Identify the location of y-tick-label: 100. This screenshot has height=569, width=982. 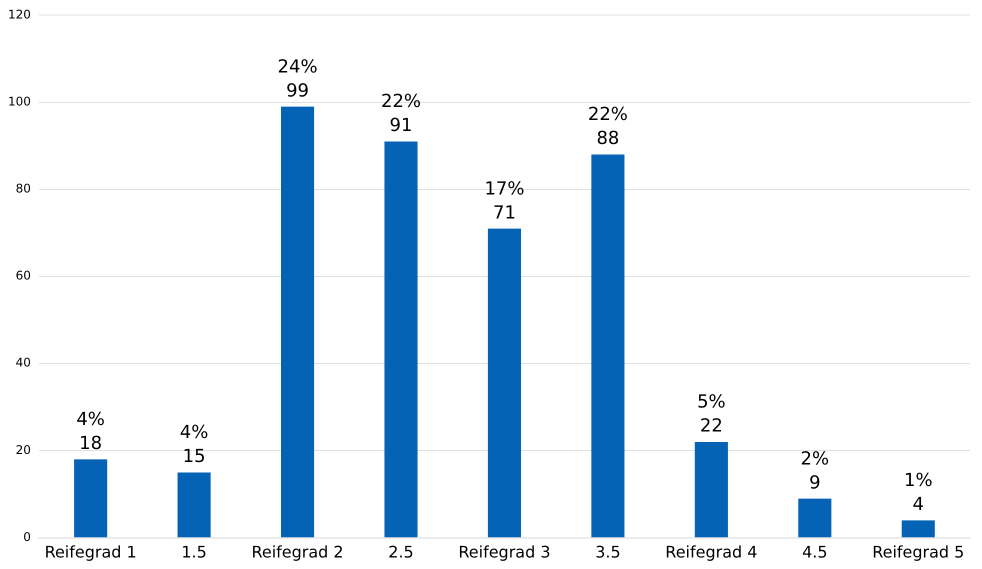
(19, 101).